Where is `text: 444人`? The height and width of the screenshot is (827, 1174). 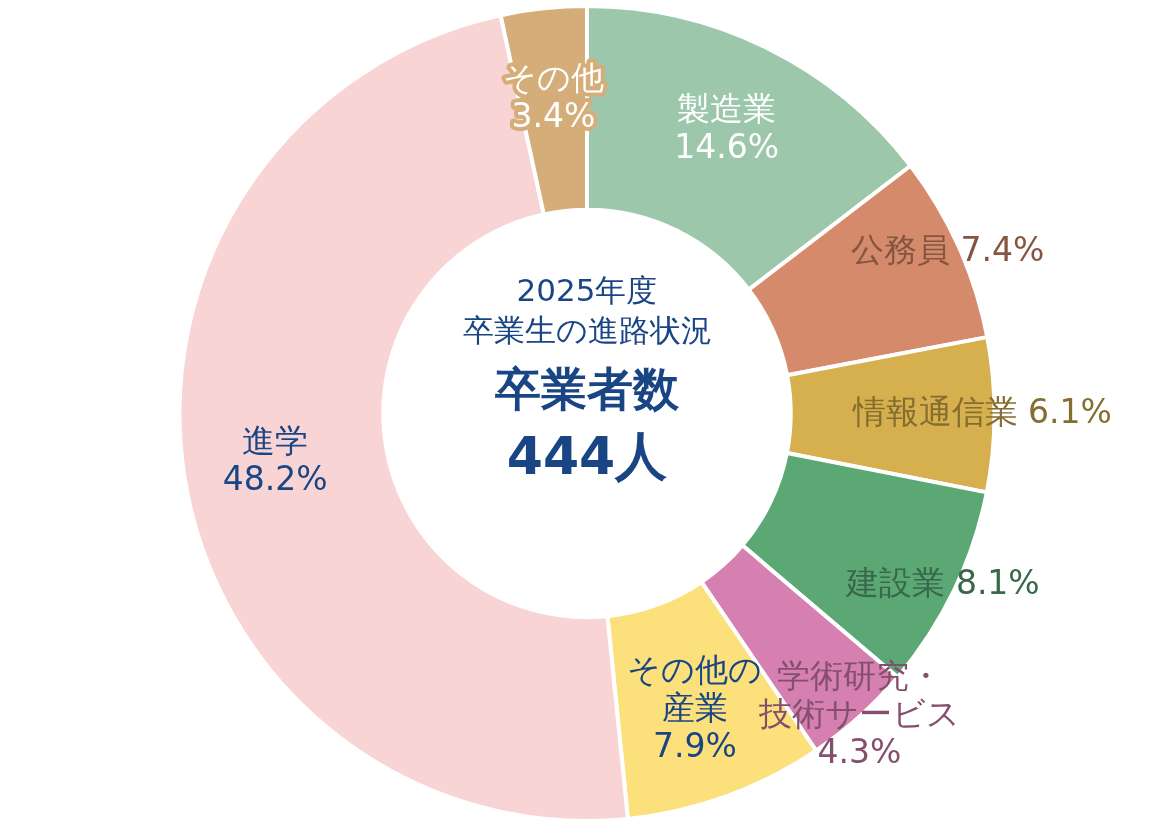 text: 444人 is located at coordinates (587, 456).